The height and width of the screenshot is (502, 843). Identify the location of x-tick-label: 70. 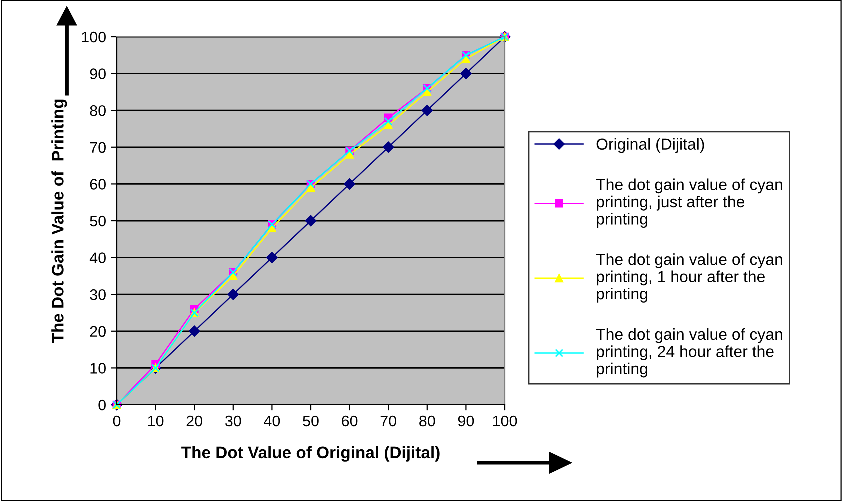
(388, 421).